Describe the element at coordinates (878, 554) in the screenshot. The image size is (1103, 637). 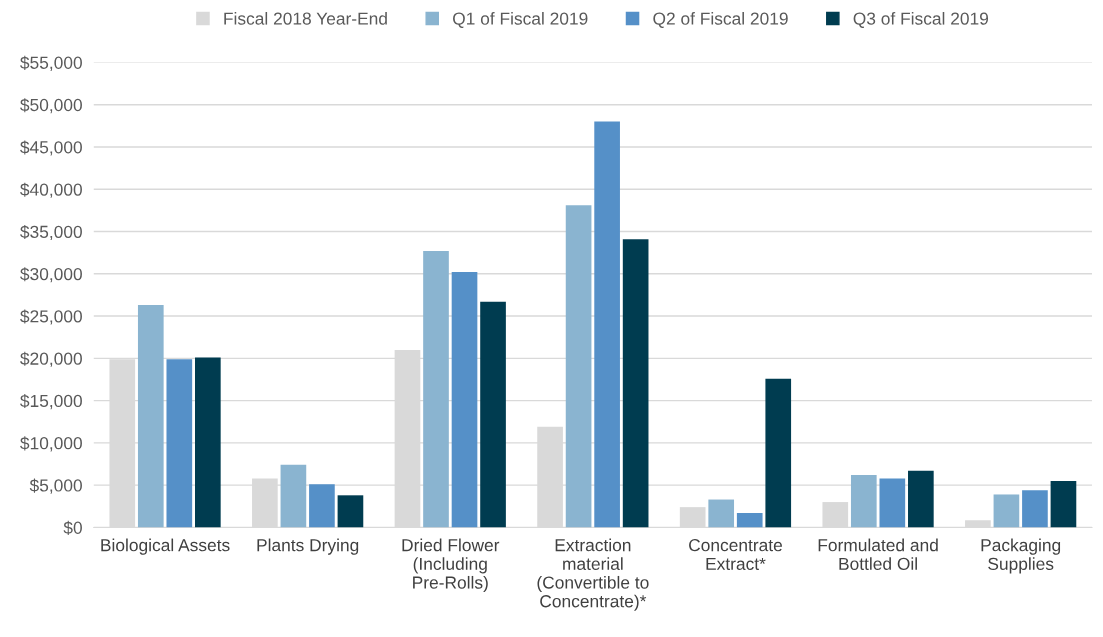
I see `x-tick-label: Formulated and Bottled Oil` at that location.